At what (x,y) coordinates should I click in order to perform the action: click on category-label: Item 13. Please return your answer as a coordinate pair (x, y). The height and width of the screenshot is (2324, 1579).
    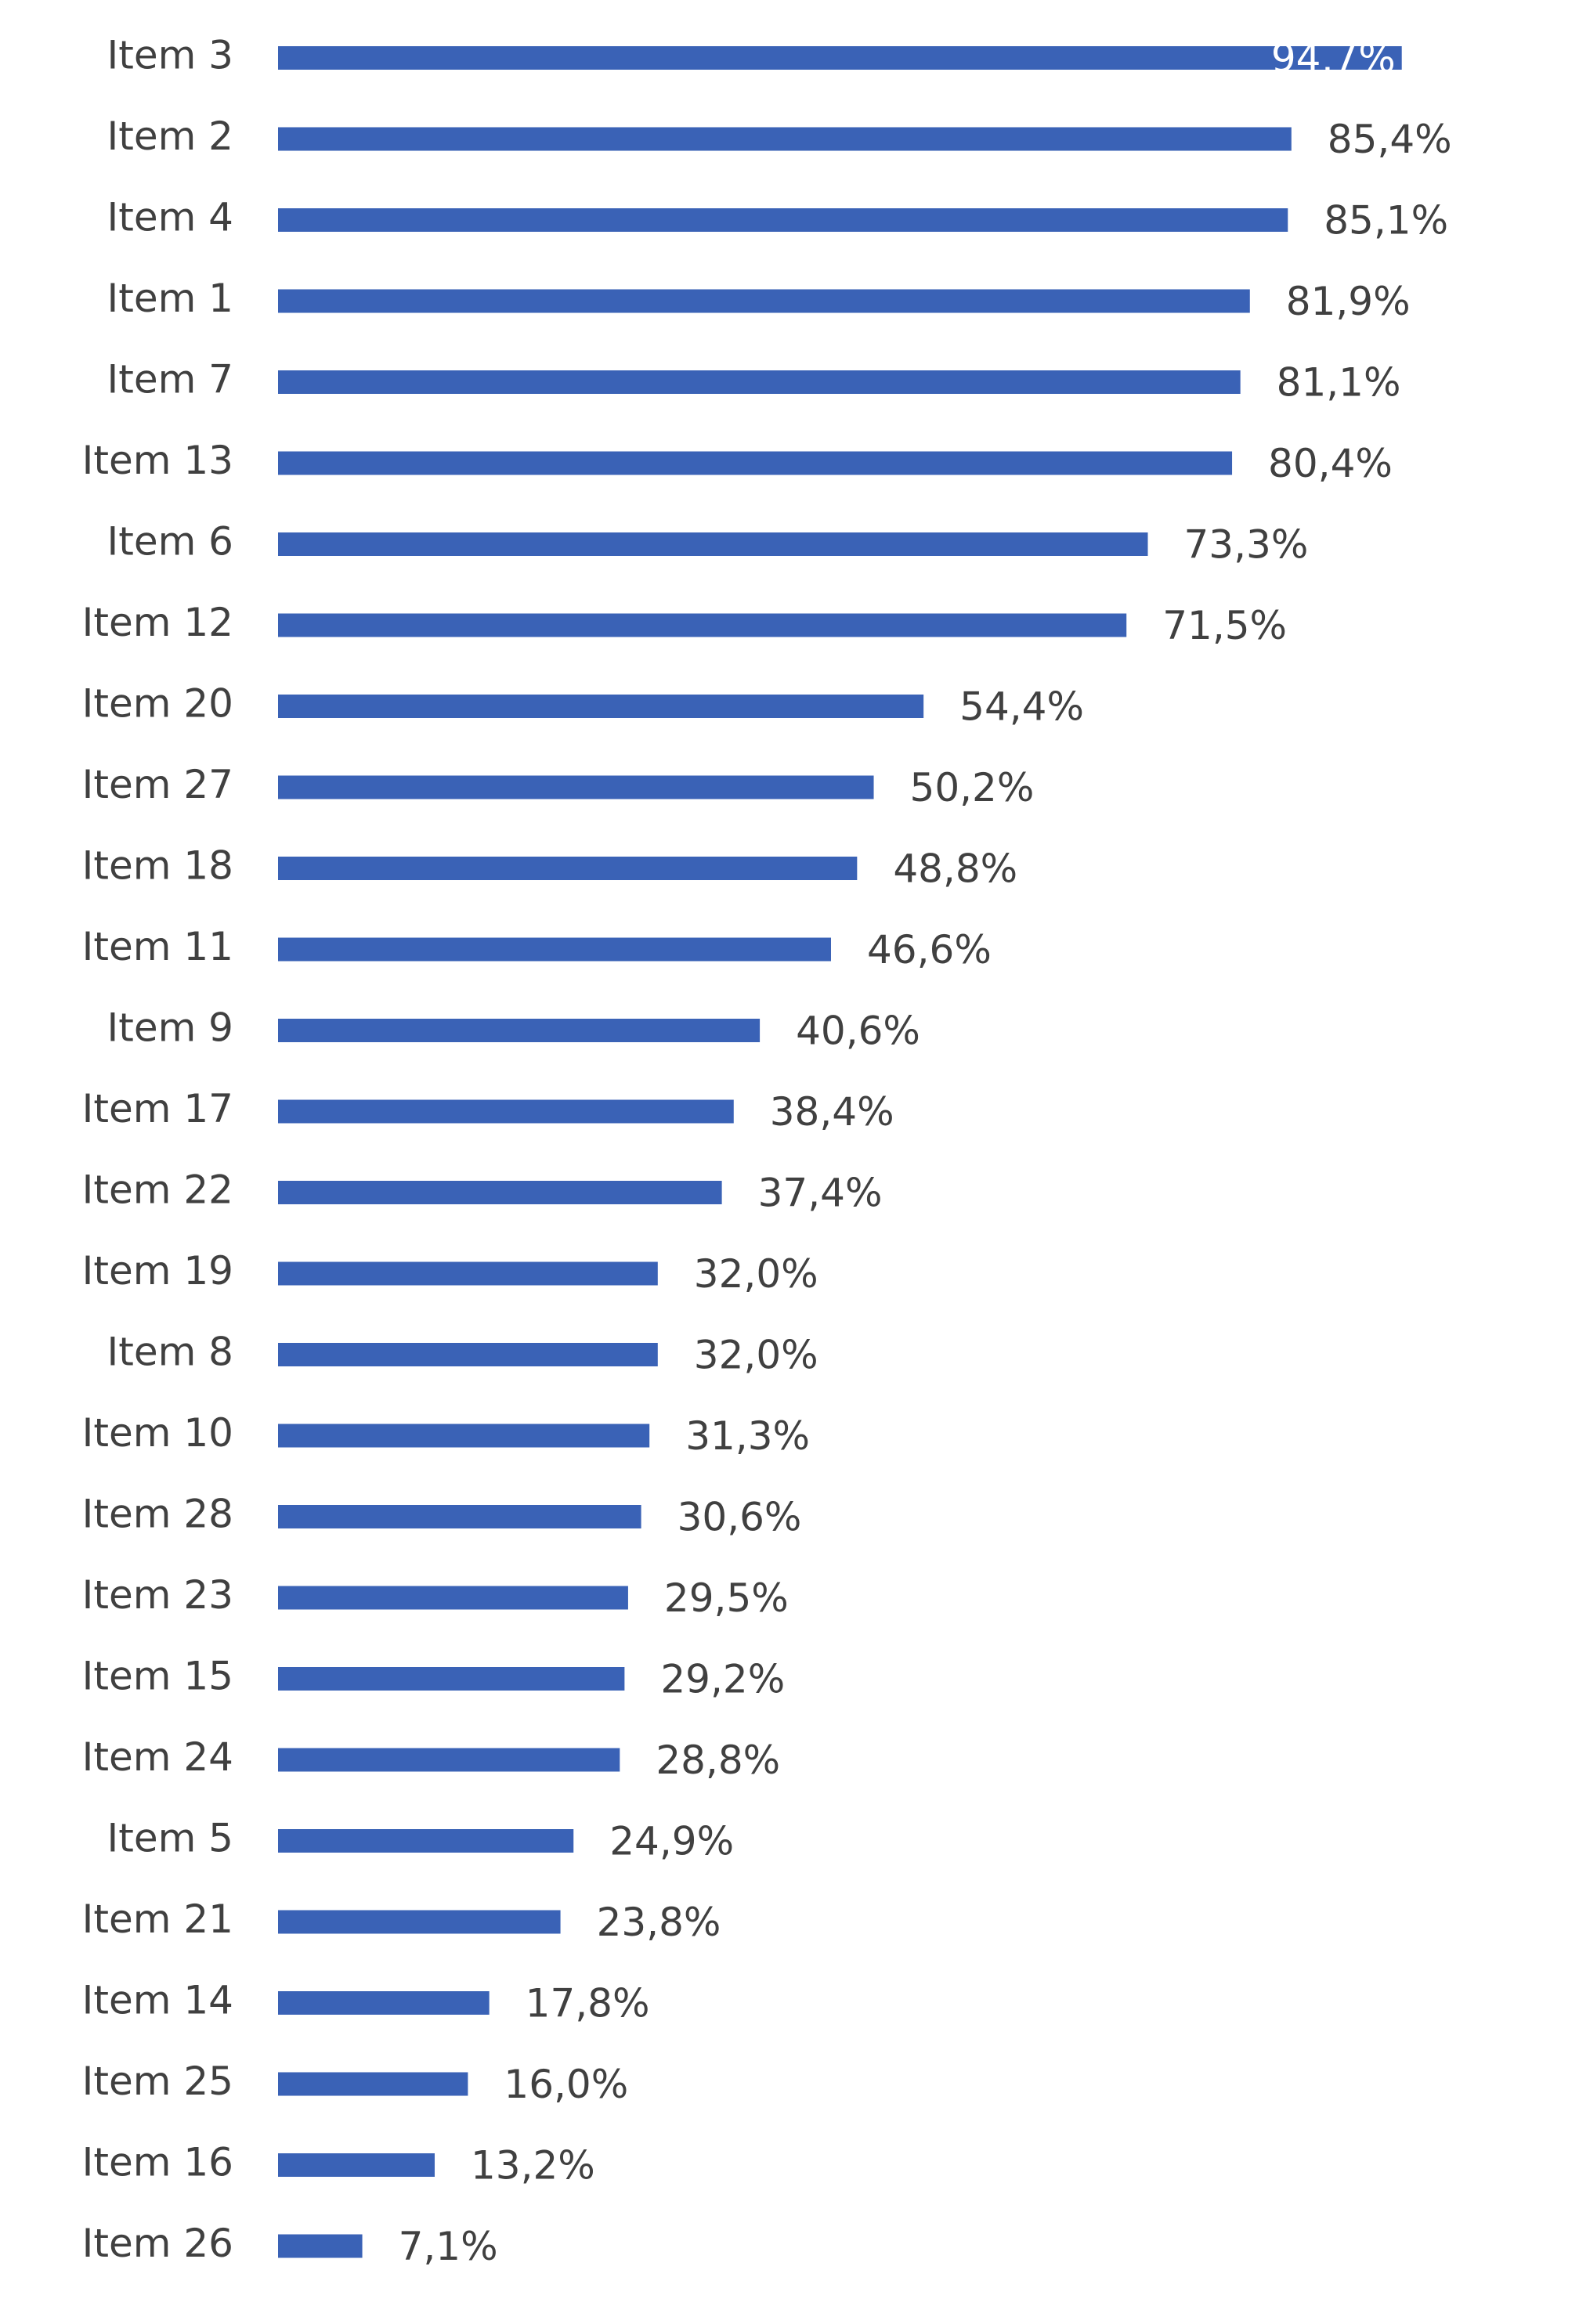
    Looking at the image, I should click on (157, 460).